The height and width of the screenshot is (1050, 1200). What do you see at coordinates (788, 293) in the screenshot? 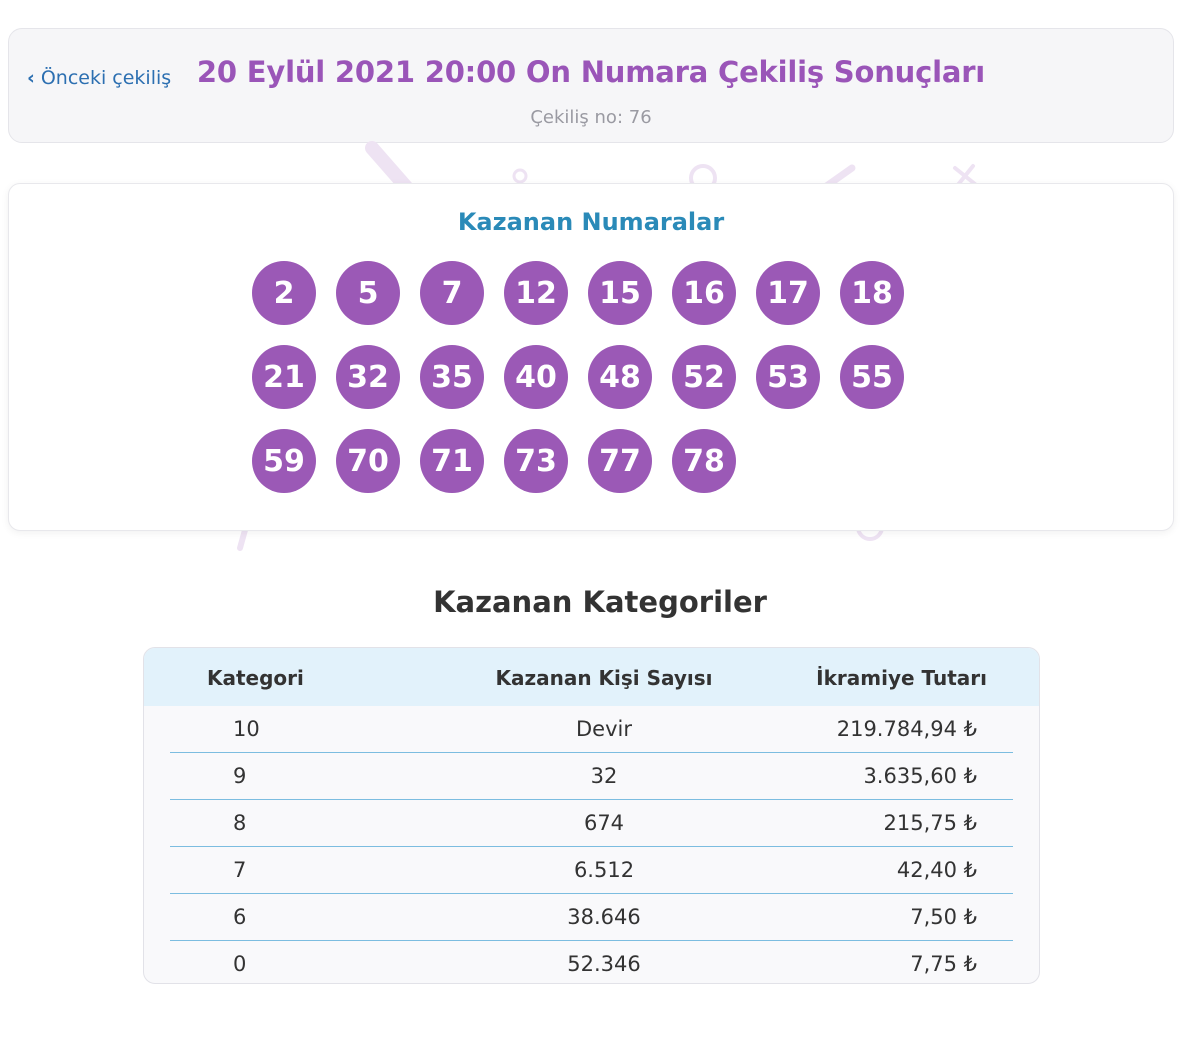
I see `number-ball: 17` at bounding box center [788, 293].